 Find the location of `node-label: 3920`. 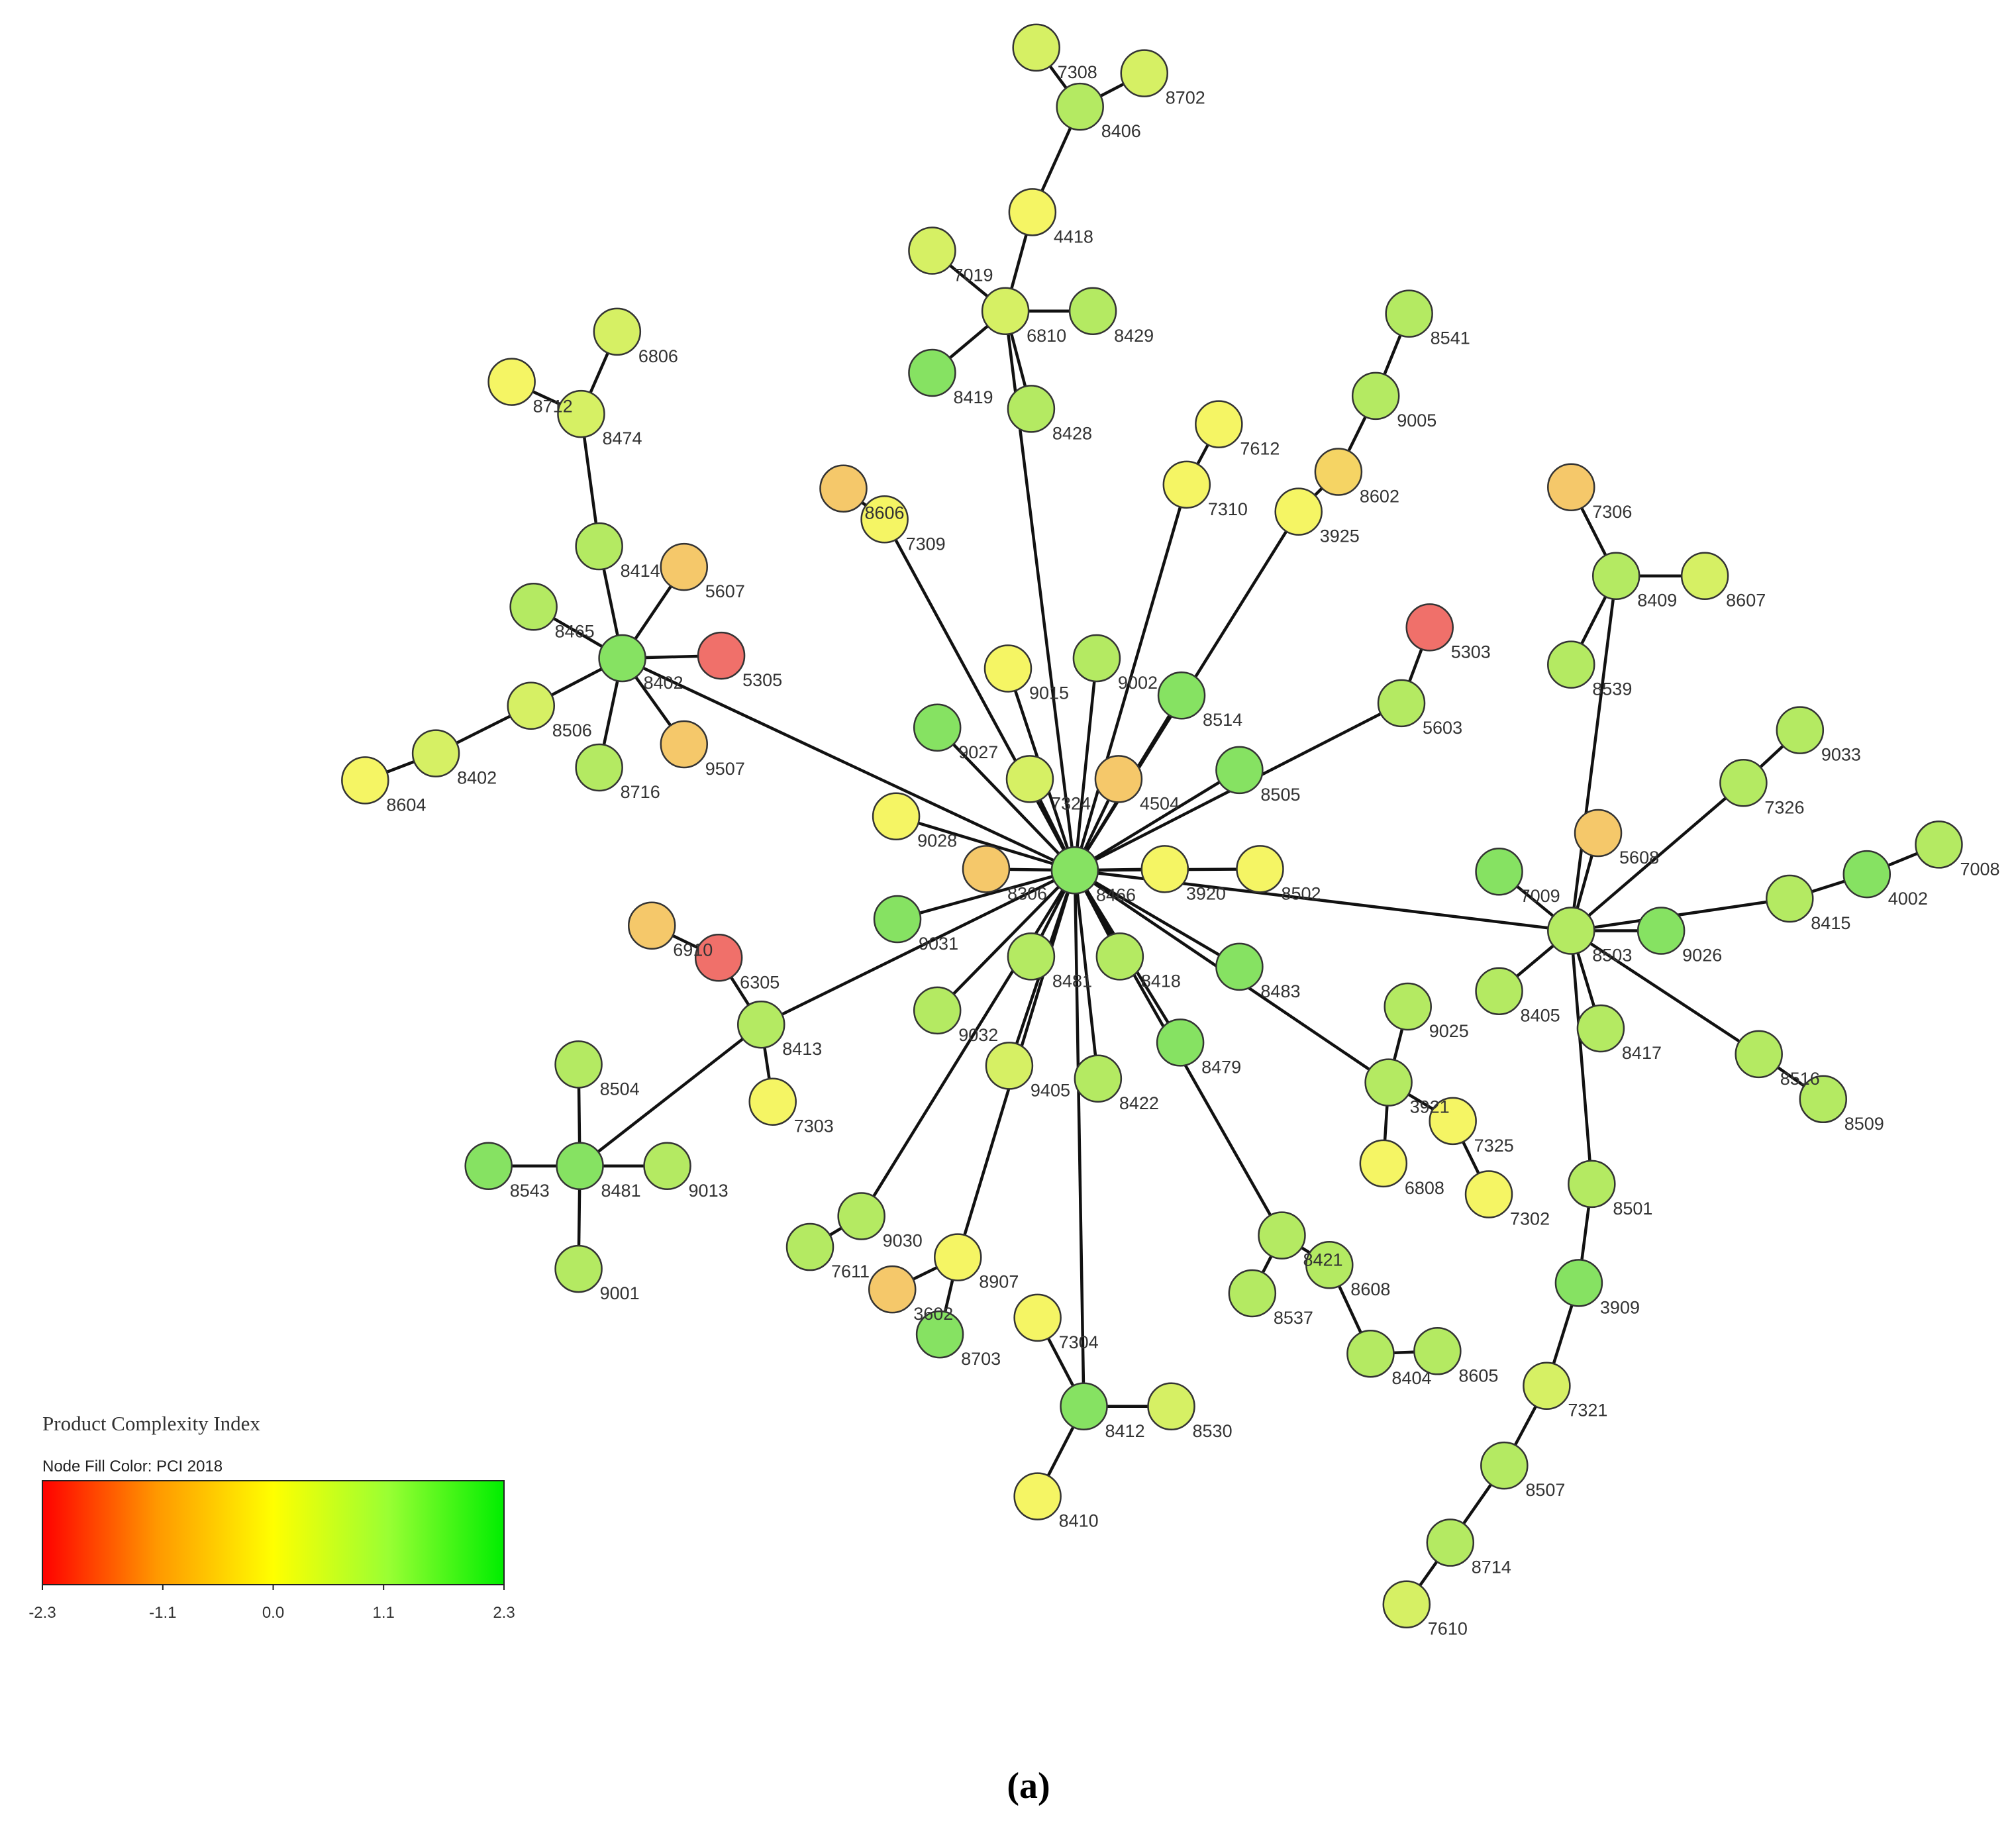

node-label: 3920 is located at coordinates (1206, 893).